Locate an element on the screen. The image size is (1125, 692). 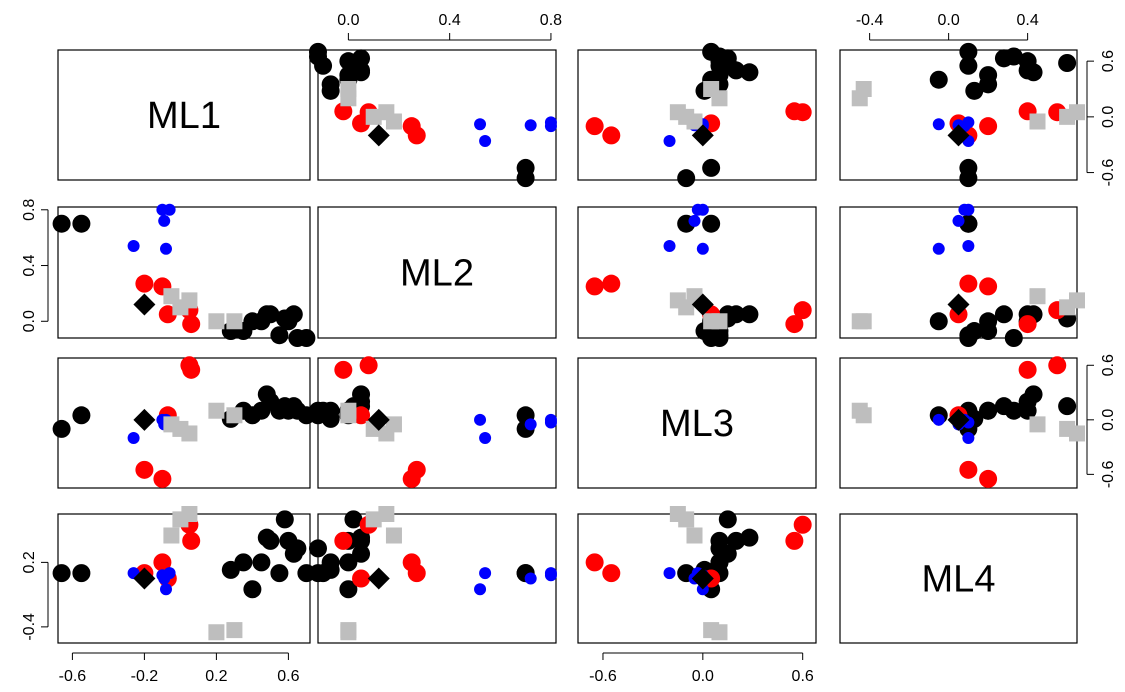
point-13-ml1-ml4 is located at coordinates (968, 65).